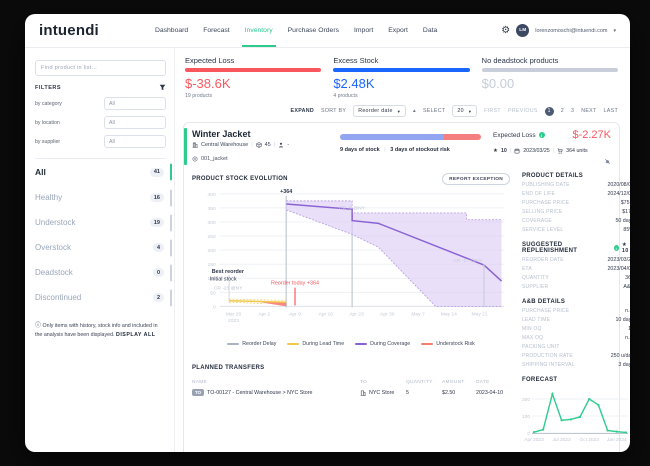  I want to click on status-count: 41, so click(156, 172).